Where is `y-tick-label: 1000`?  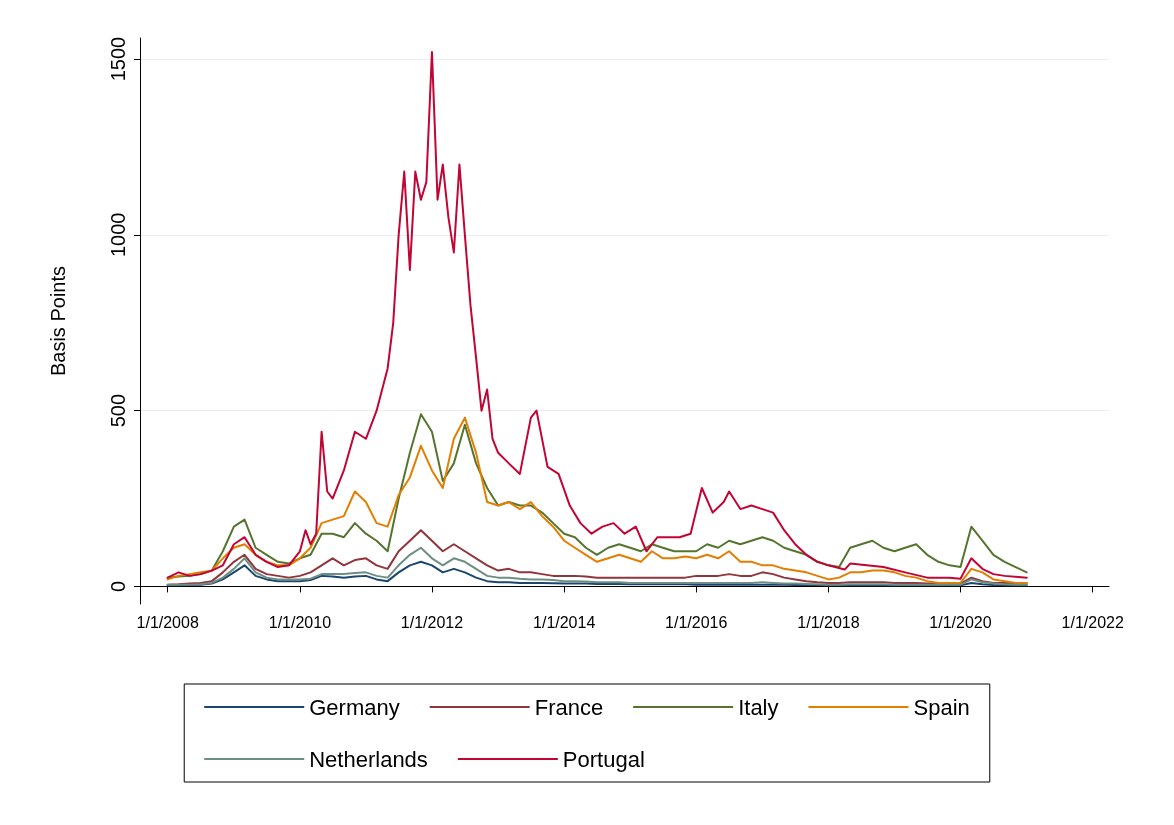 y-tick-label: 1000 is located at coordinates (118, 235).